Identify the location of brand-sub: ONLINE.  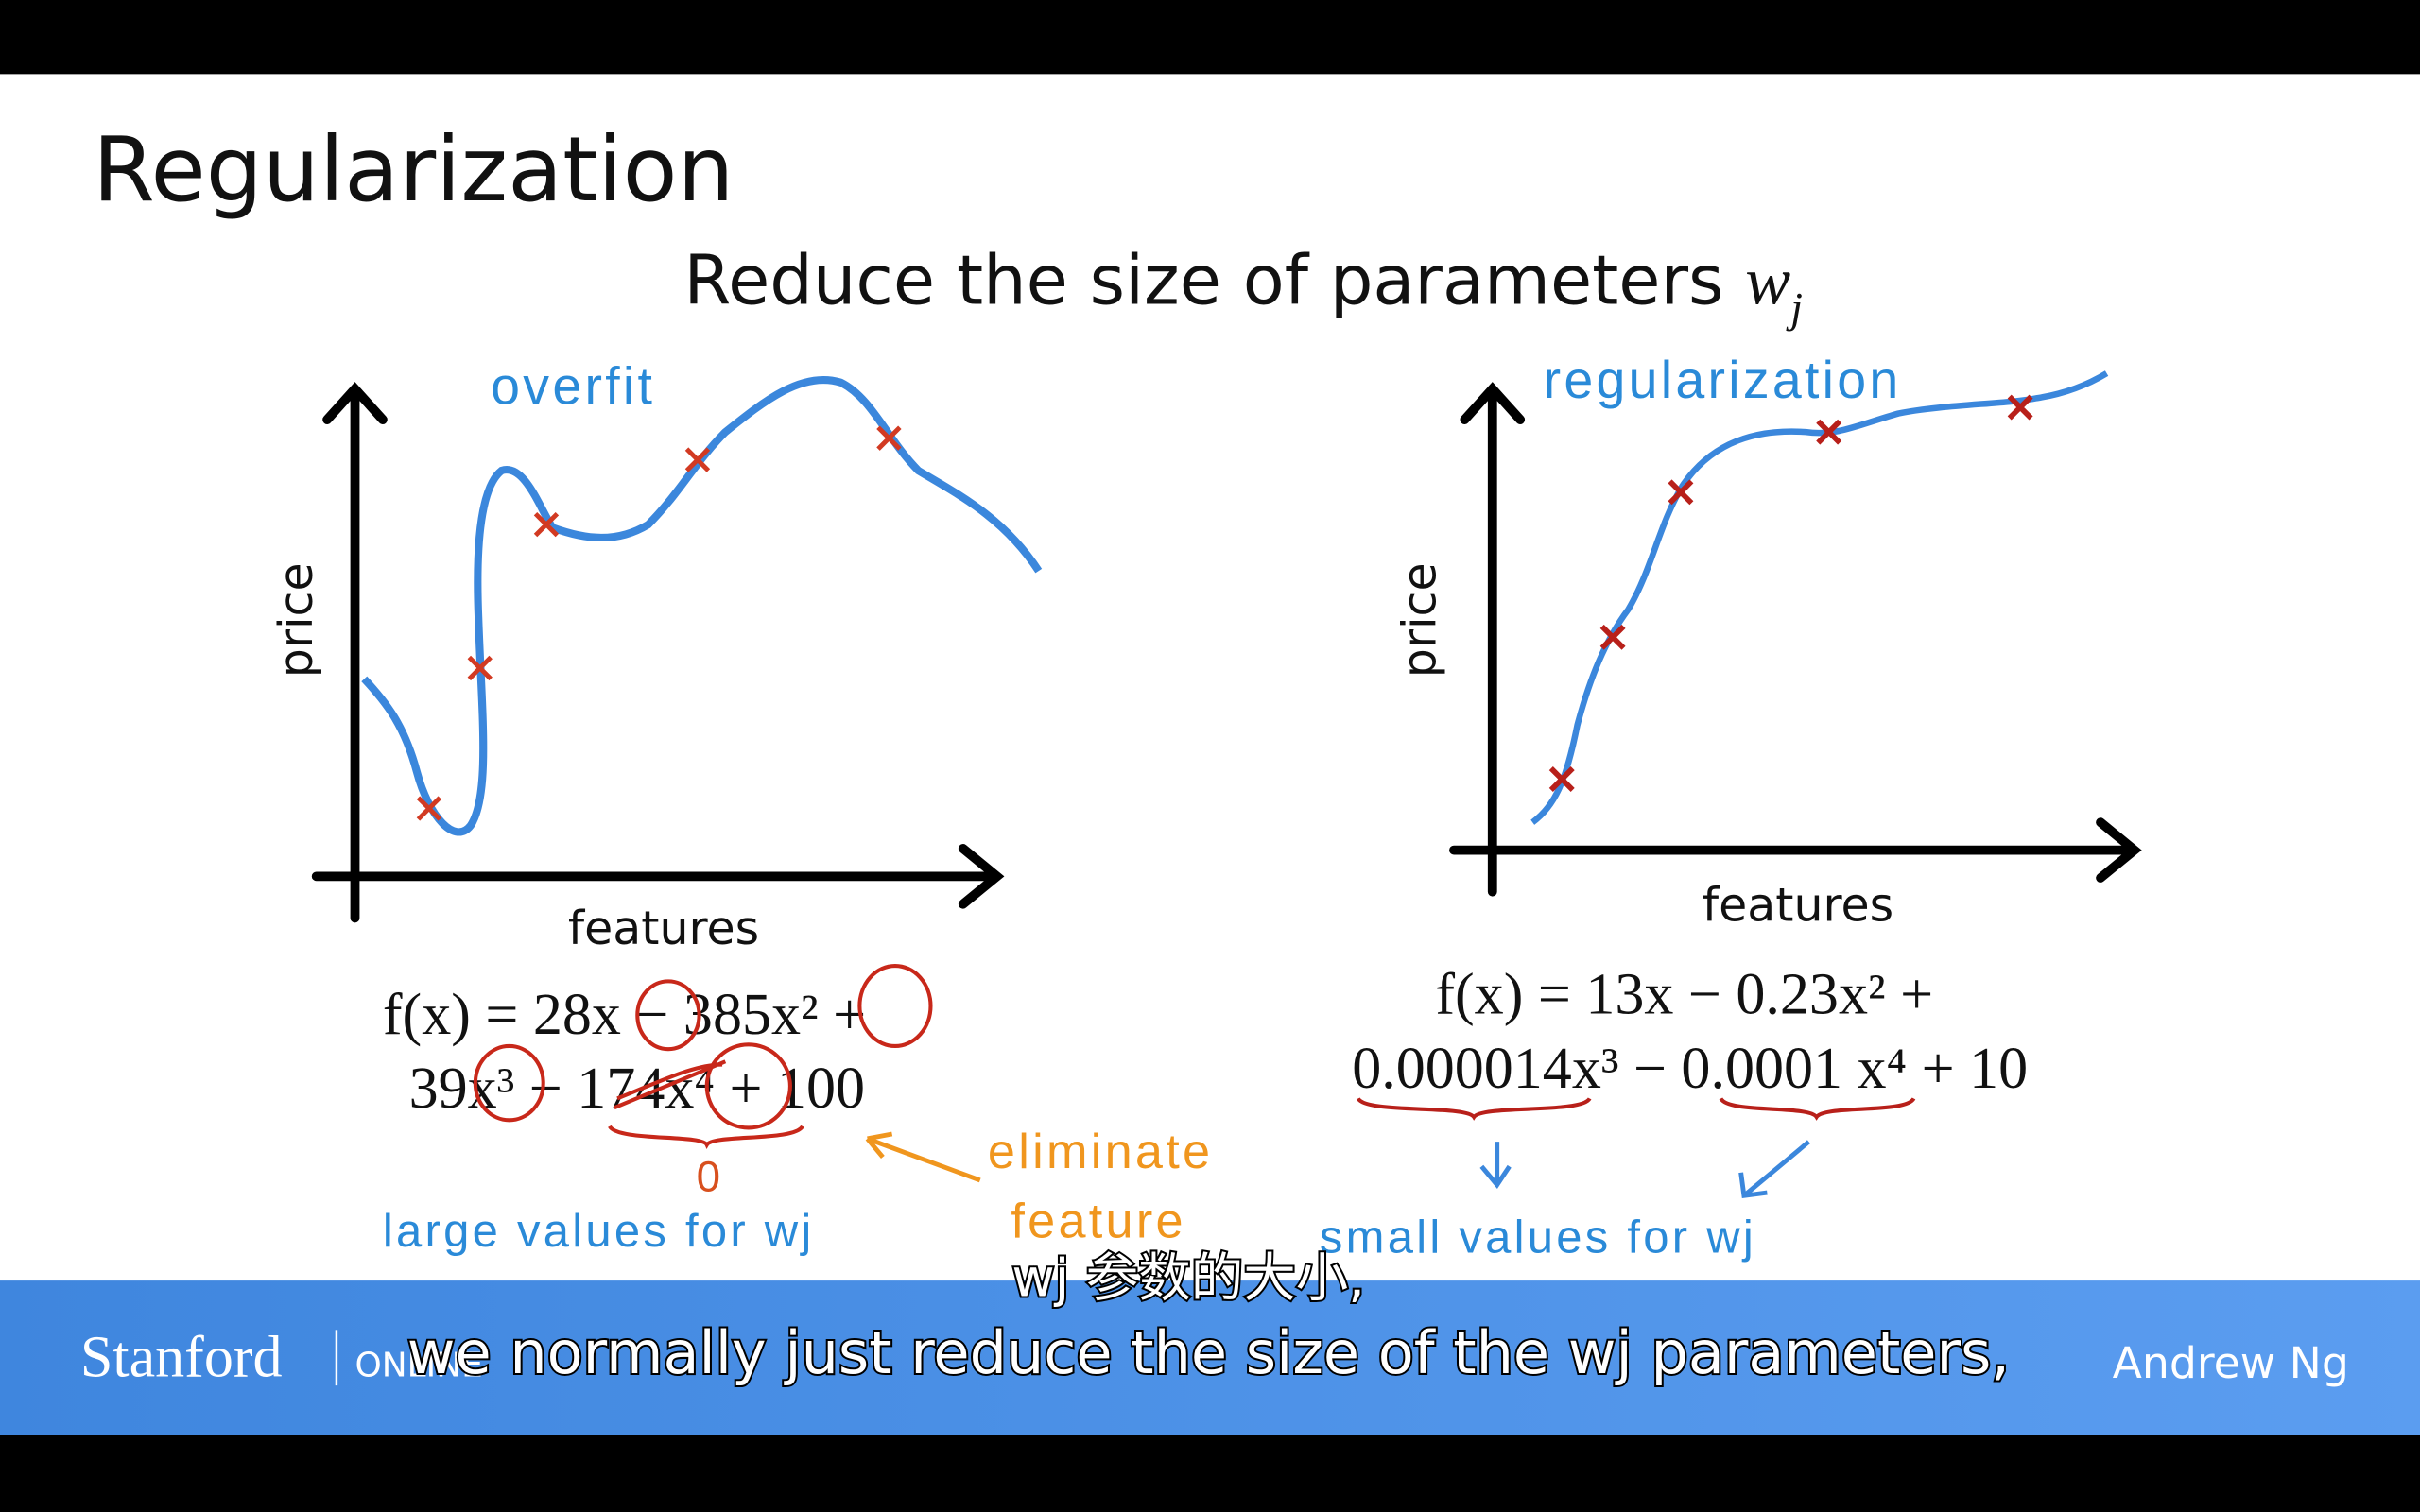
(419, 1365).